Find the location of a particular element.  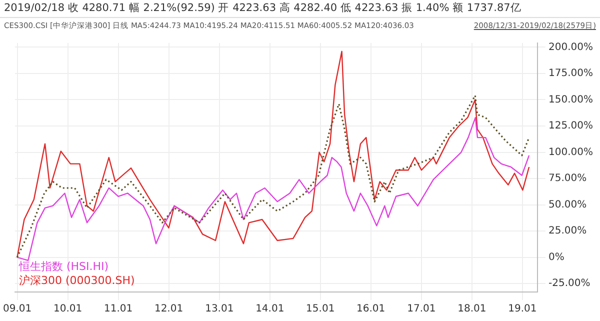

y-tick-label: 25.00% is located at coordinates (567, 231).